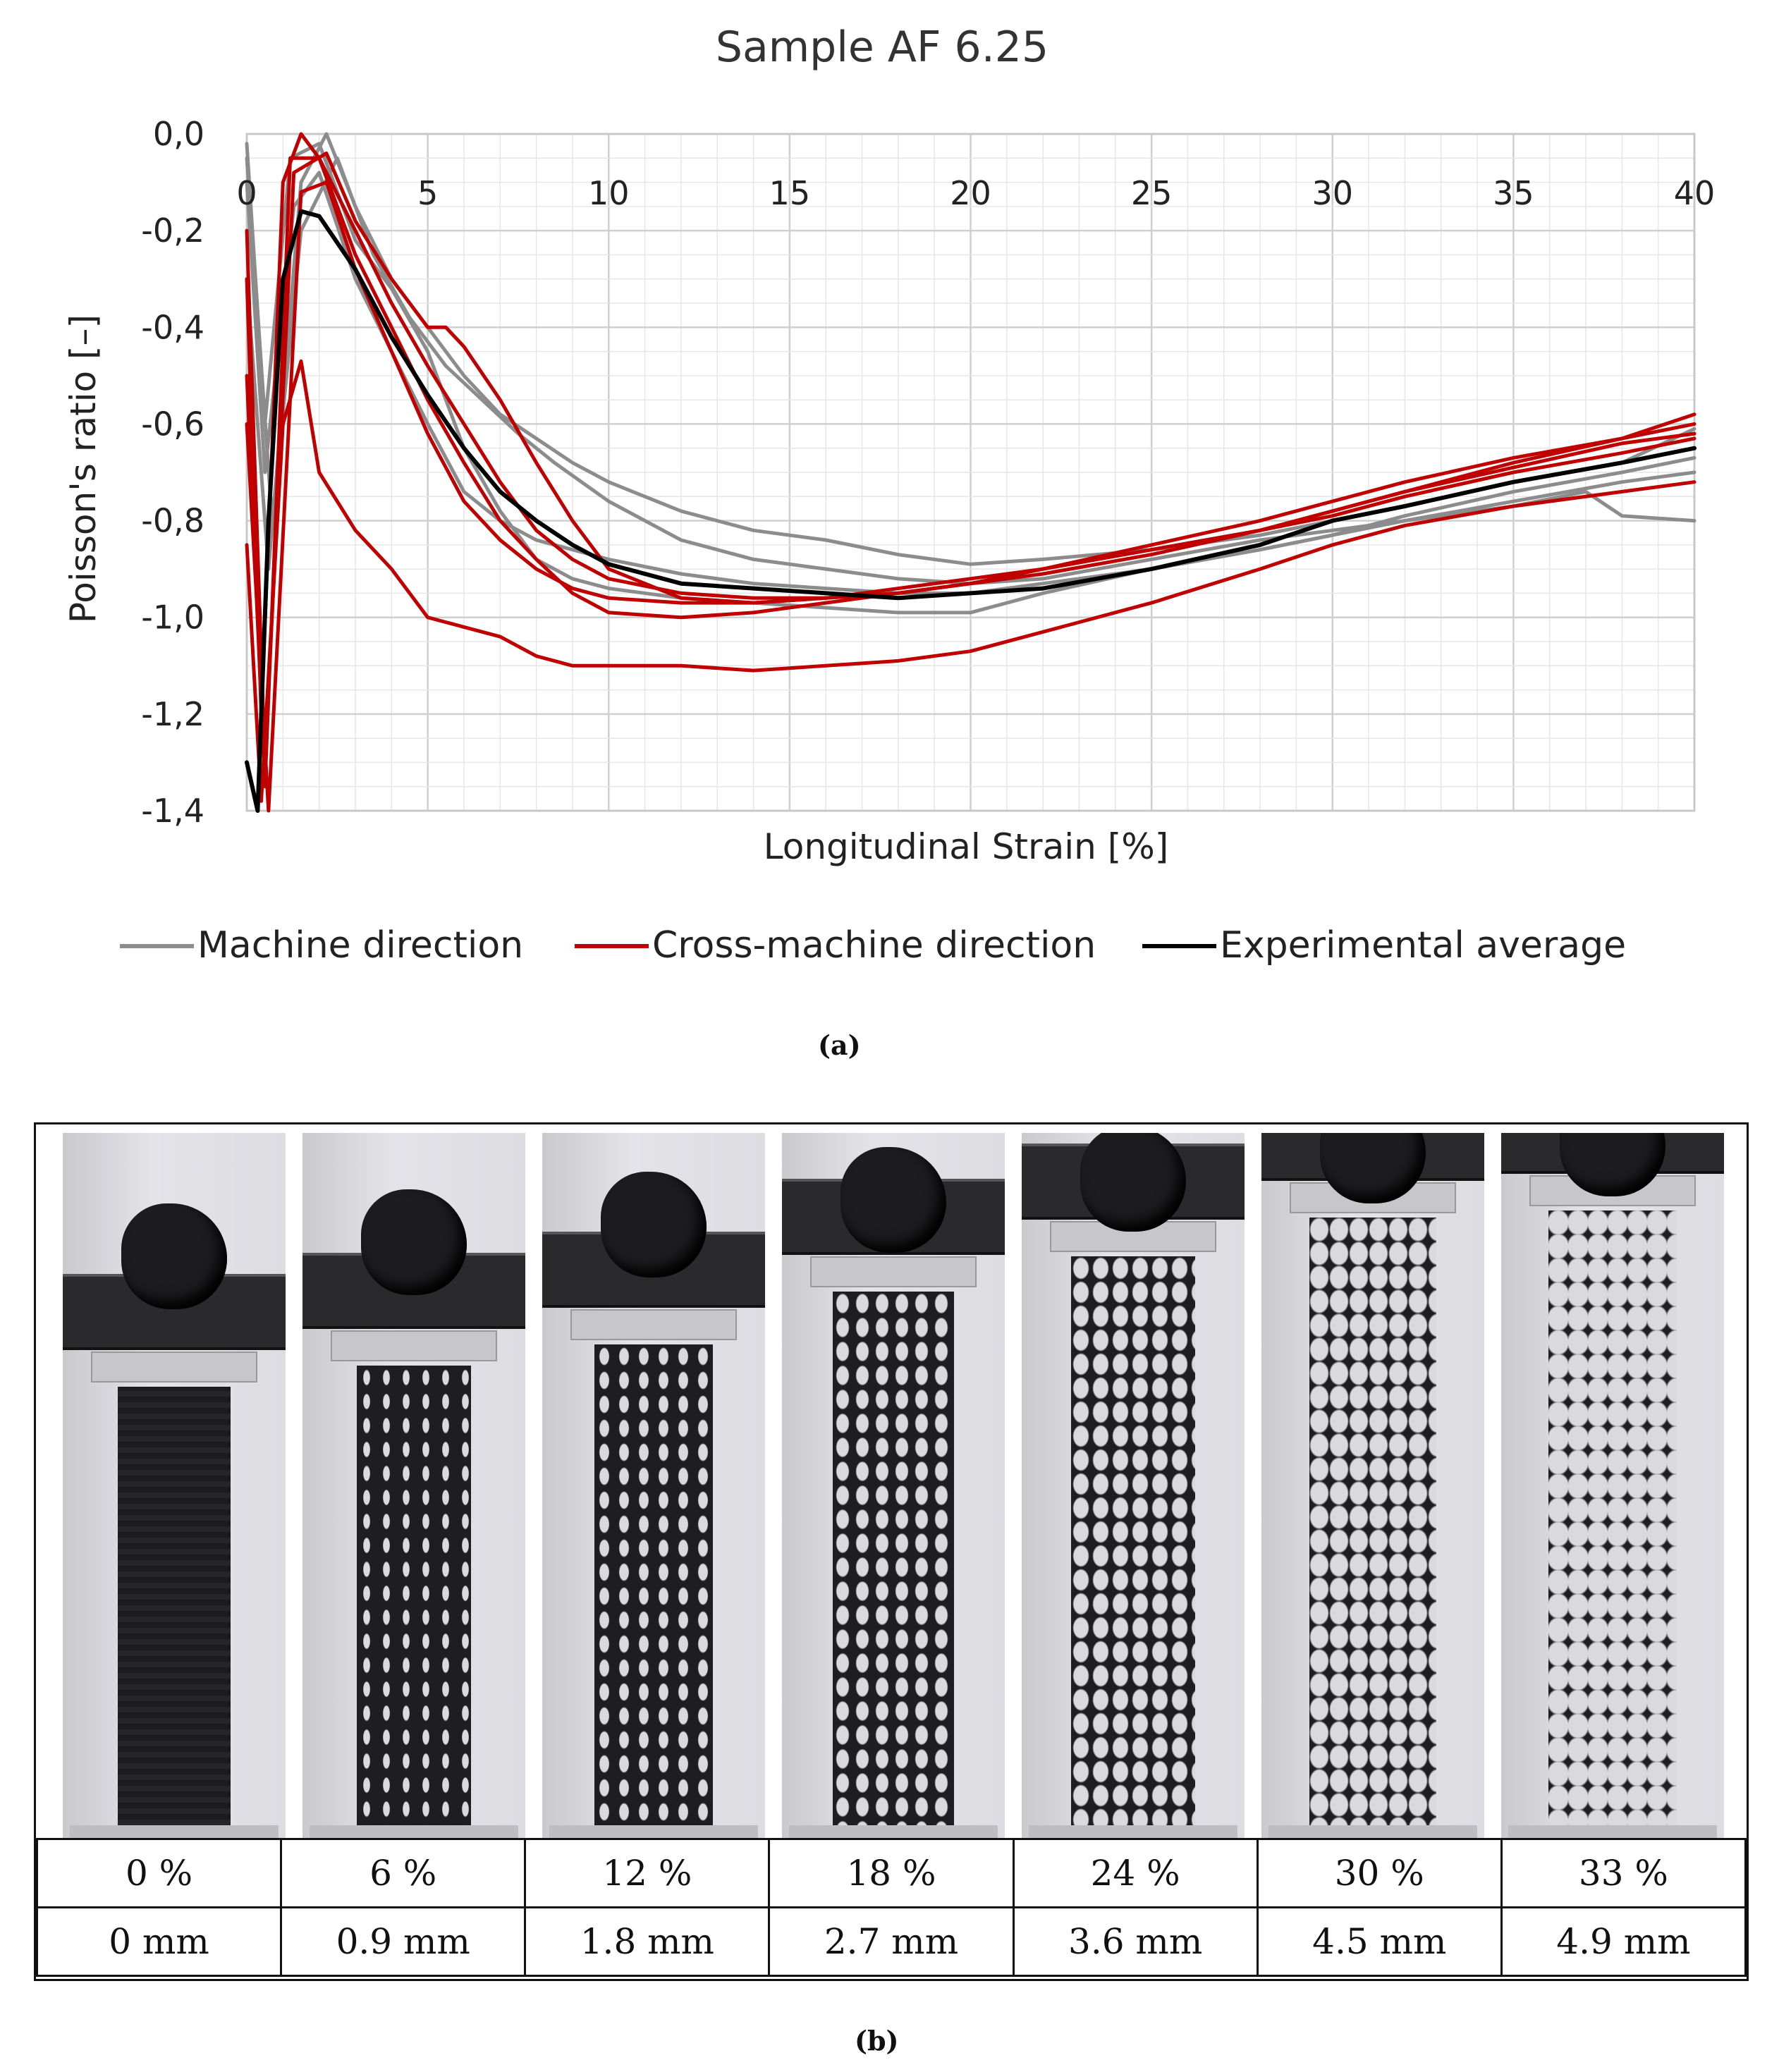 This screenshot has width=1779, height=2072. I want to click on y-tick-label: -1,0, so click(172, 618).